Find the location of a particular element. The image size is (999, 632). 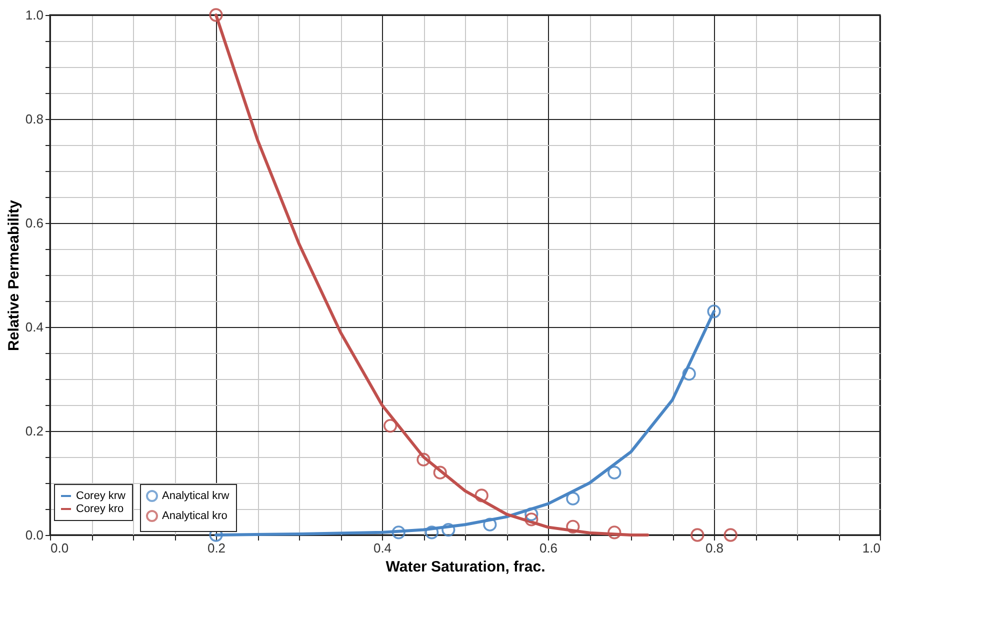

x-tick-label: 1.0 is located at coordinates (871, 548).